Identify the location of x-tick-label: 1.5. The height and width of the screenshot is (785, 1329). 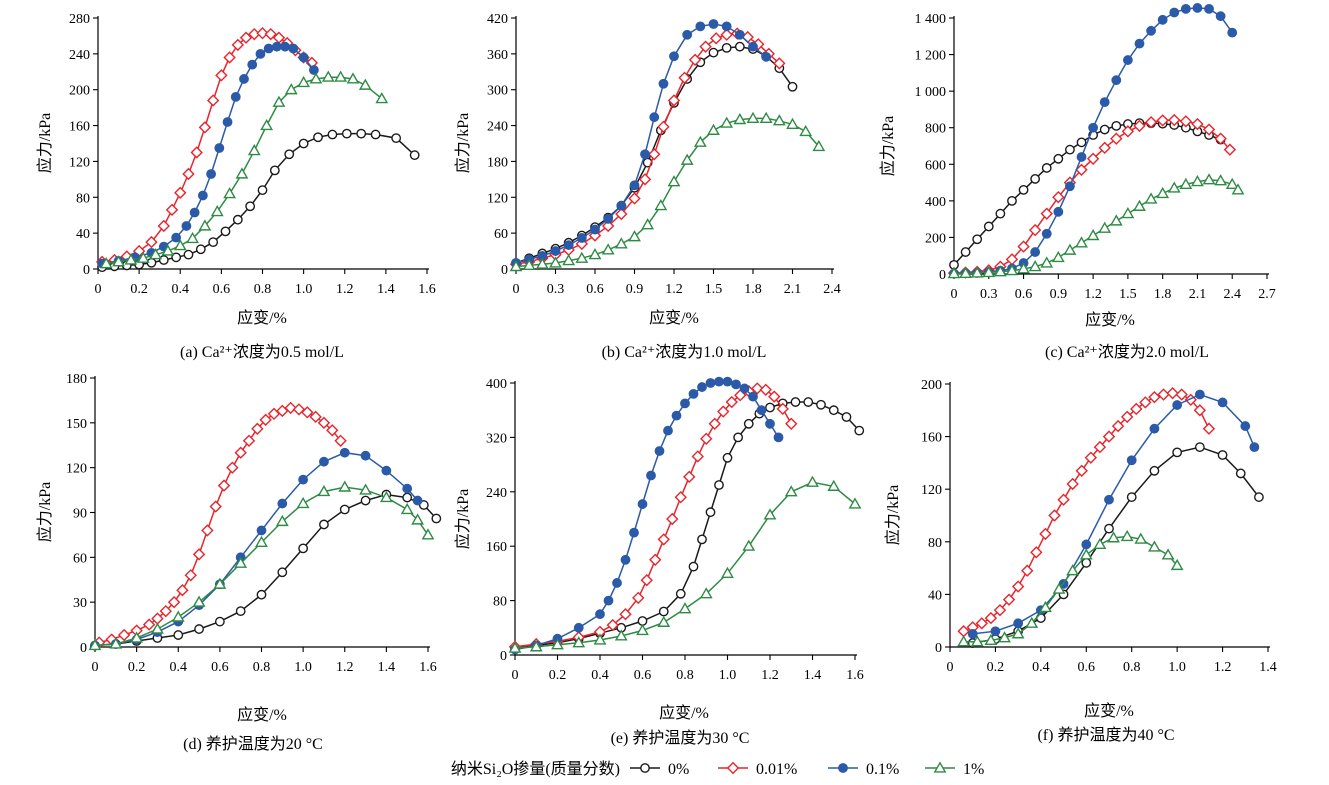
(714, 289).